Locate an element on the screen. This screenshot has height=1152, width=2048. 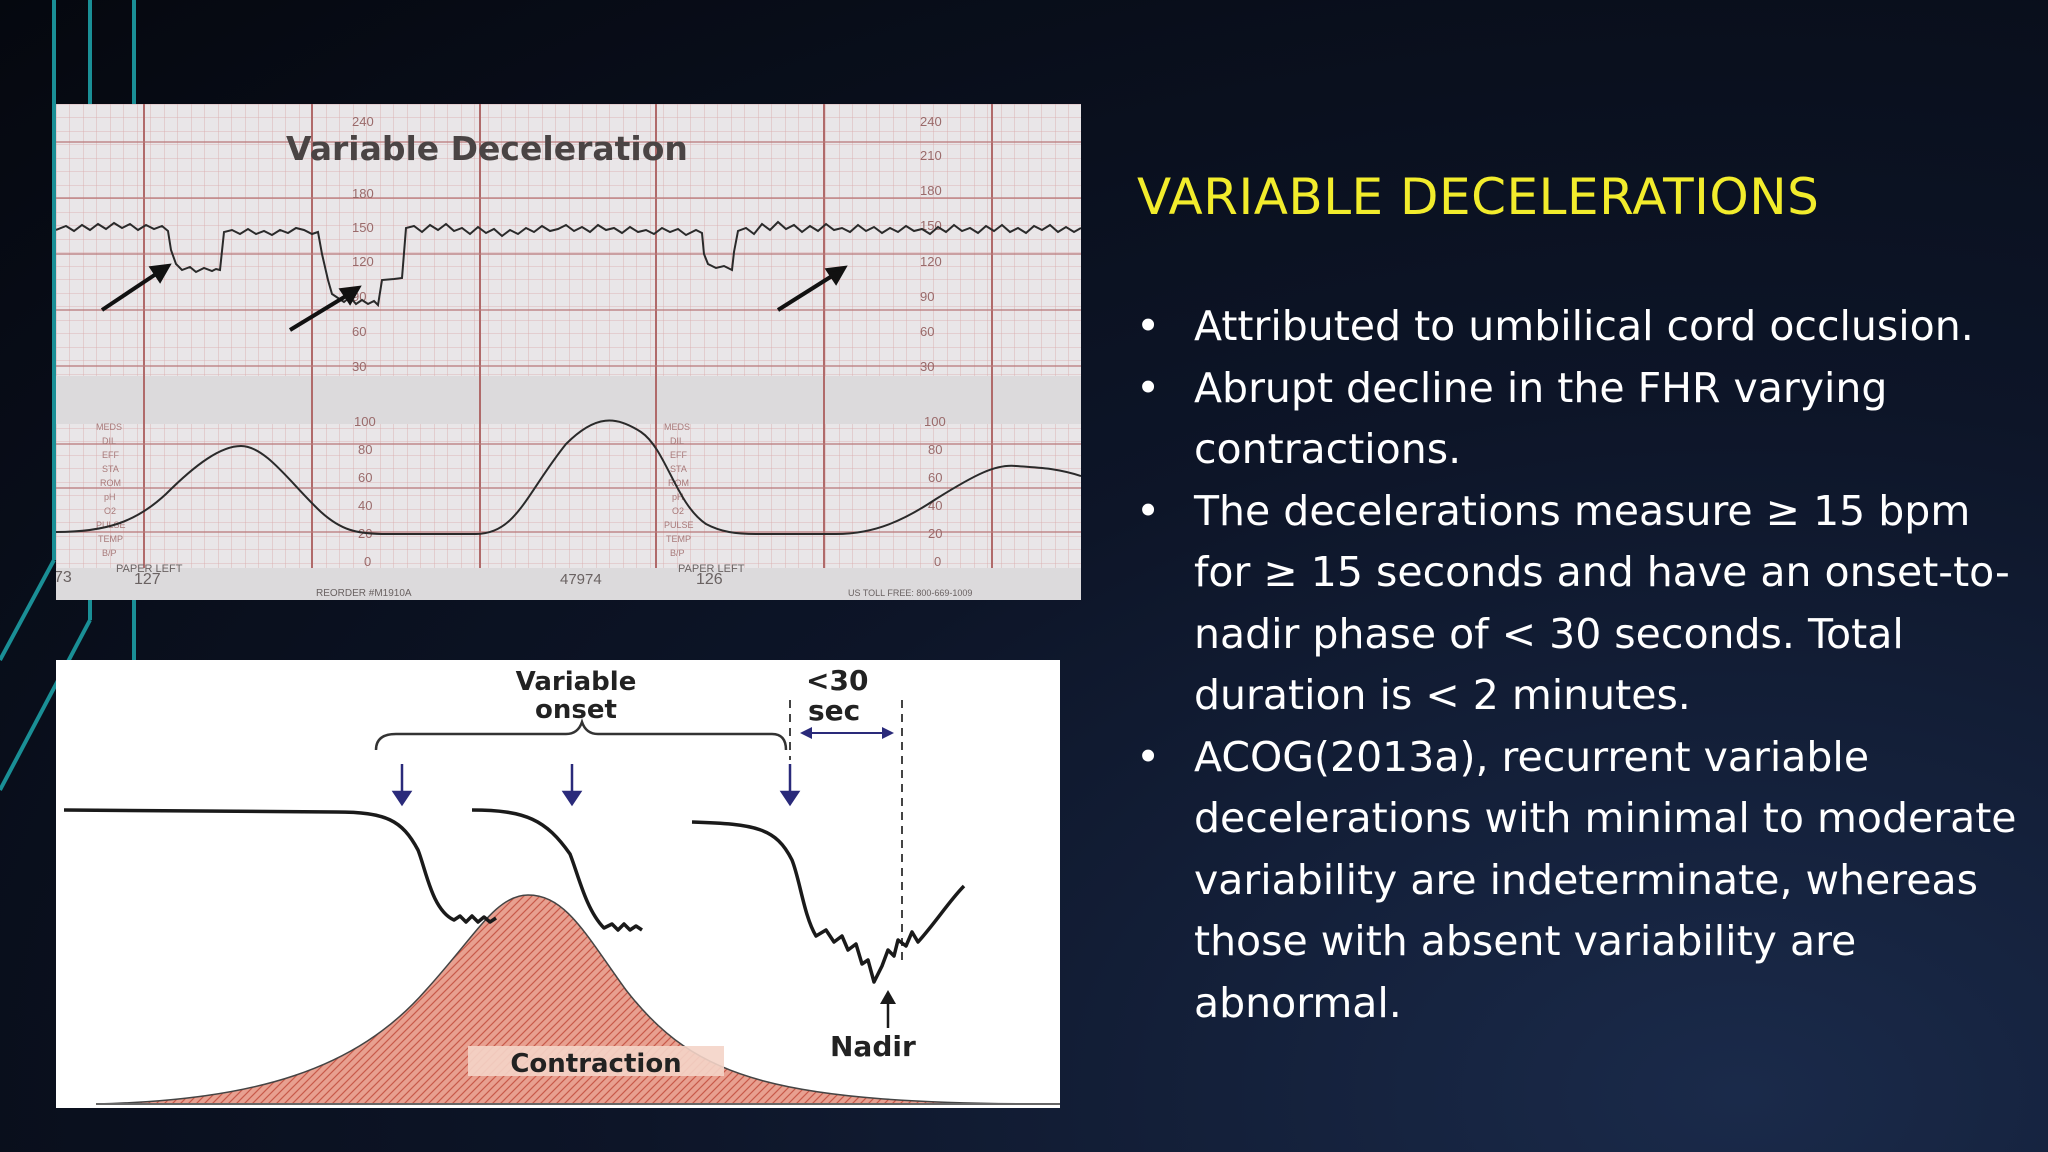
label-nadir: Nadir is located at coordinates (873, 1046).